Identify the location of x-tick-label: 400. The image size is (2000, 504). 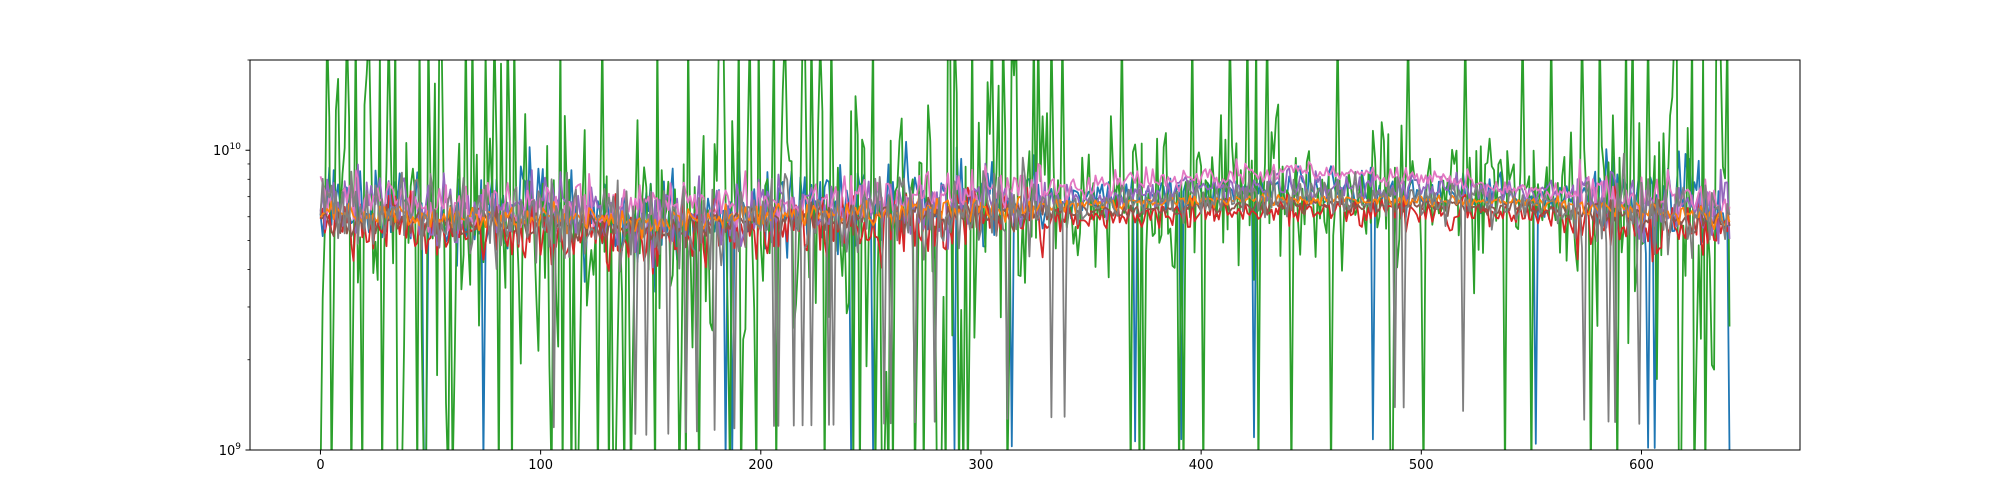
(1201, 465).